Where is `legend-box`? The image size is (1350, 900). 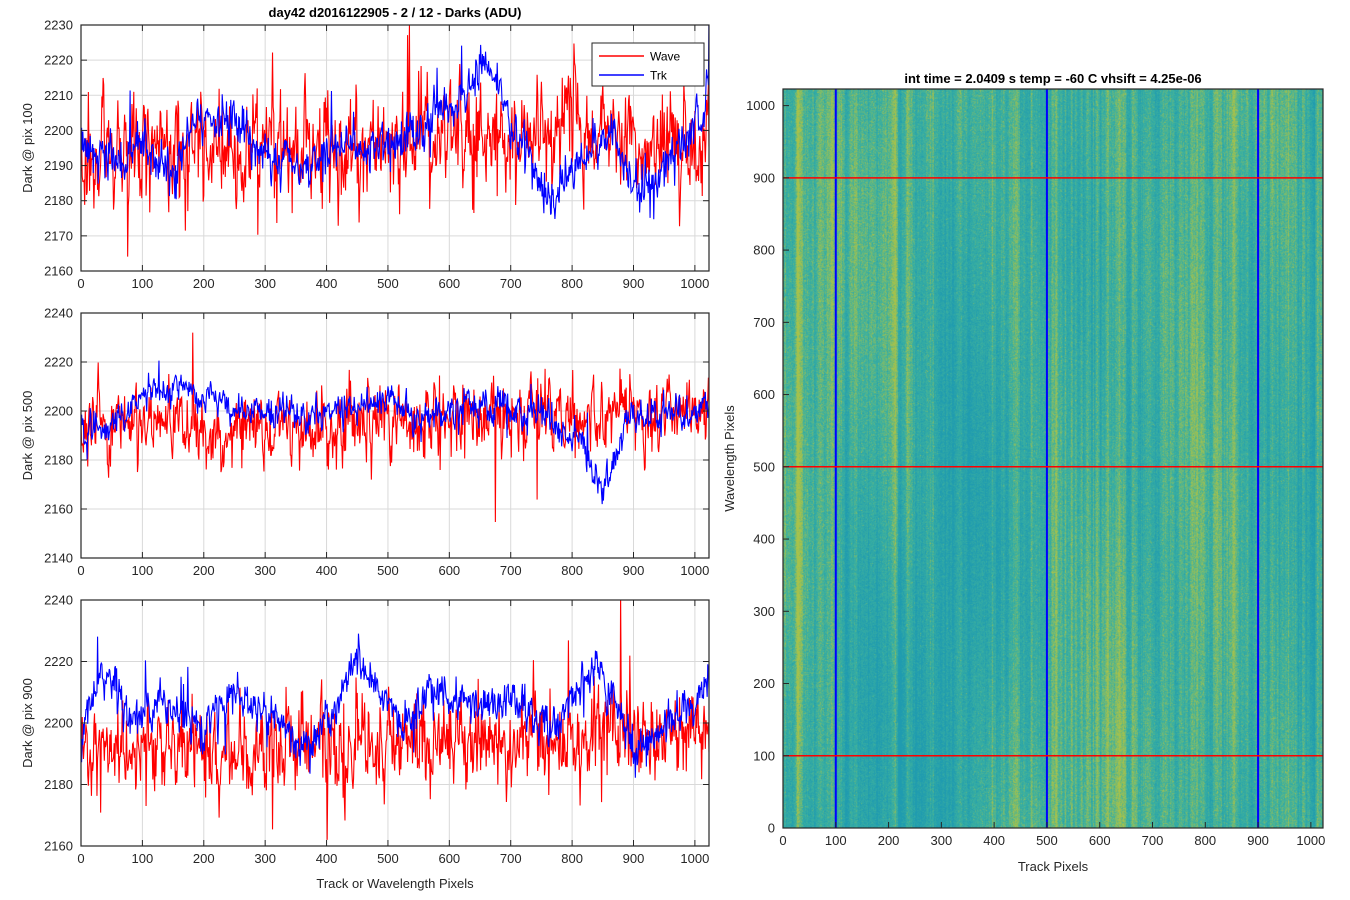 legend-box is located at coordinates (648, 64).